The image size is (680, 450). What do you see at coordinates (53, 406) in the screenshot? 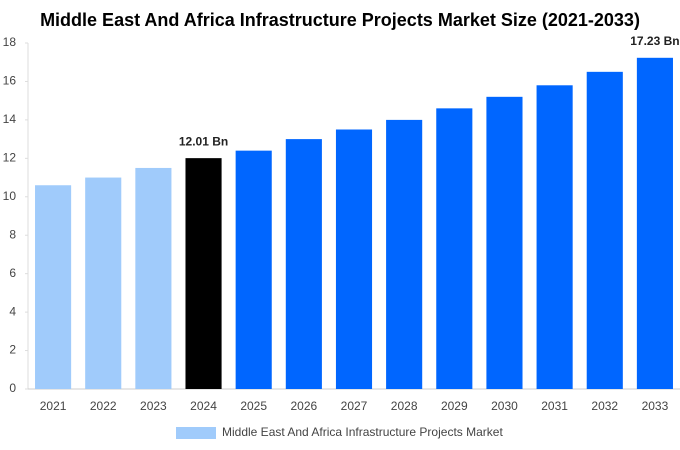
I see `x-tick-label: 2021` at bounding box center [53, 406].